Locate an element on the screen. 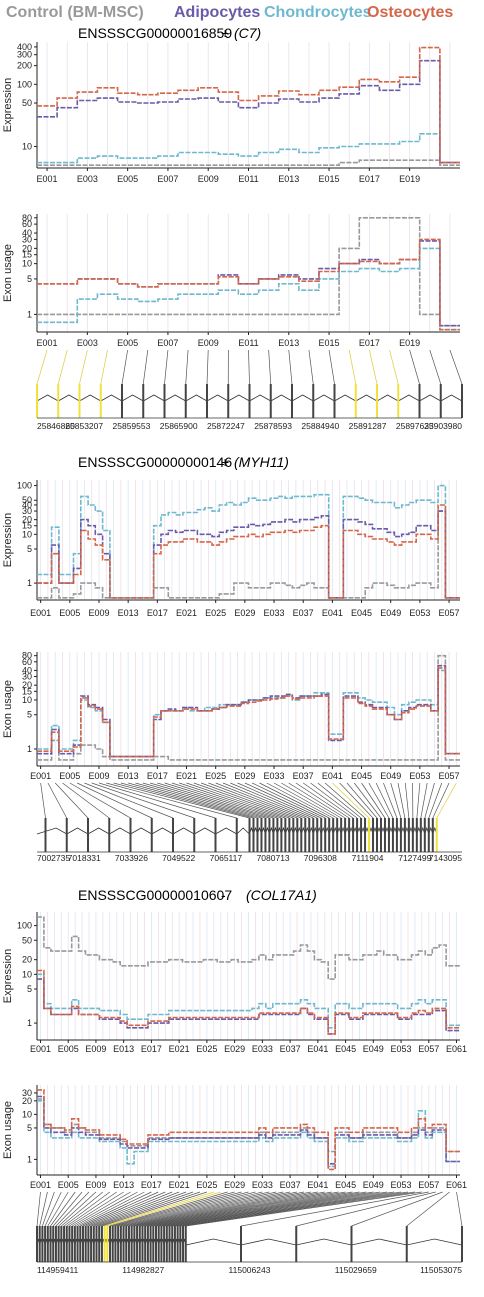 This screenshot has height=1297, width=484. x-tick-label: E005 is located at coordinates (127, 343).